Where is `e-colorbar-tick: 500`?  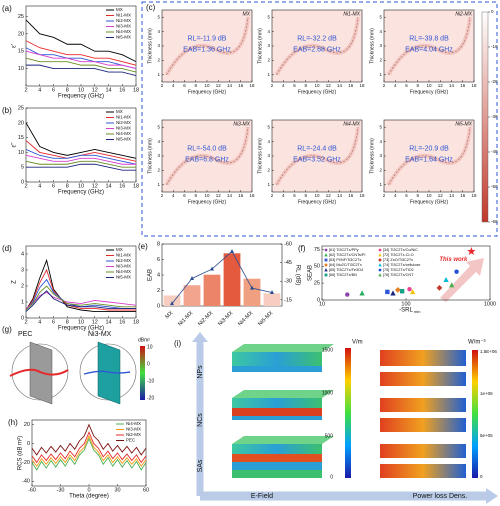 e-colorbar-tick: 500 is located at coordinates (329, 436).